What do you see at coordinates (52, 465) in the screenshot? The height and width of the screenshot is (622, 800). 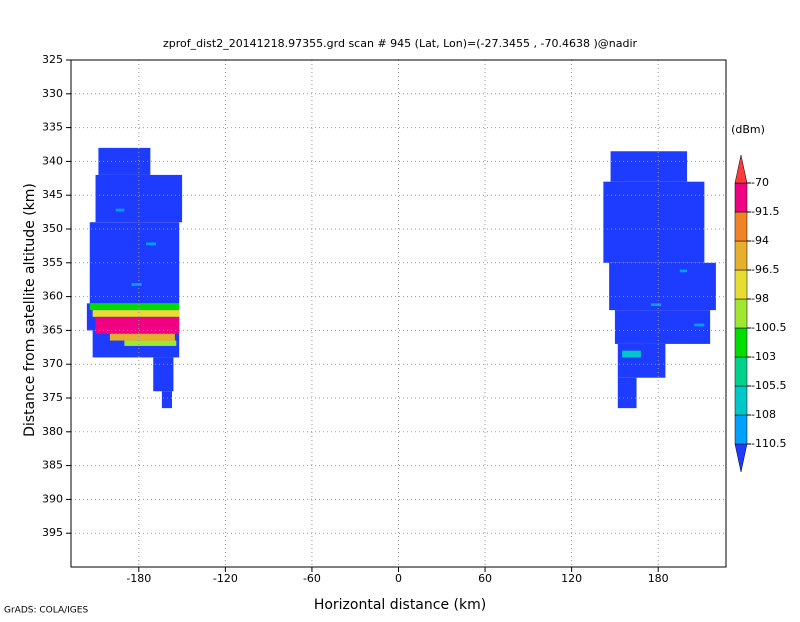 I see `y-tick-label: 385` at bounding box center [52, 465].